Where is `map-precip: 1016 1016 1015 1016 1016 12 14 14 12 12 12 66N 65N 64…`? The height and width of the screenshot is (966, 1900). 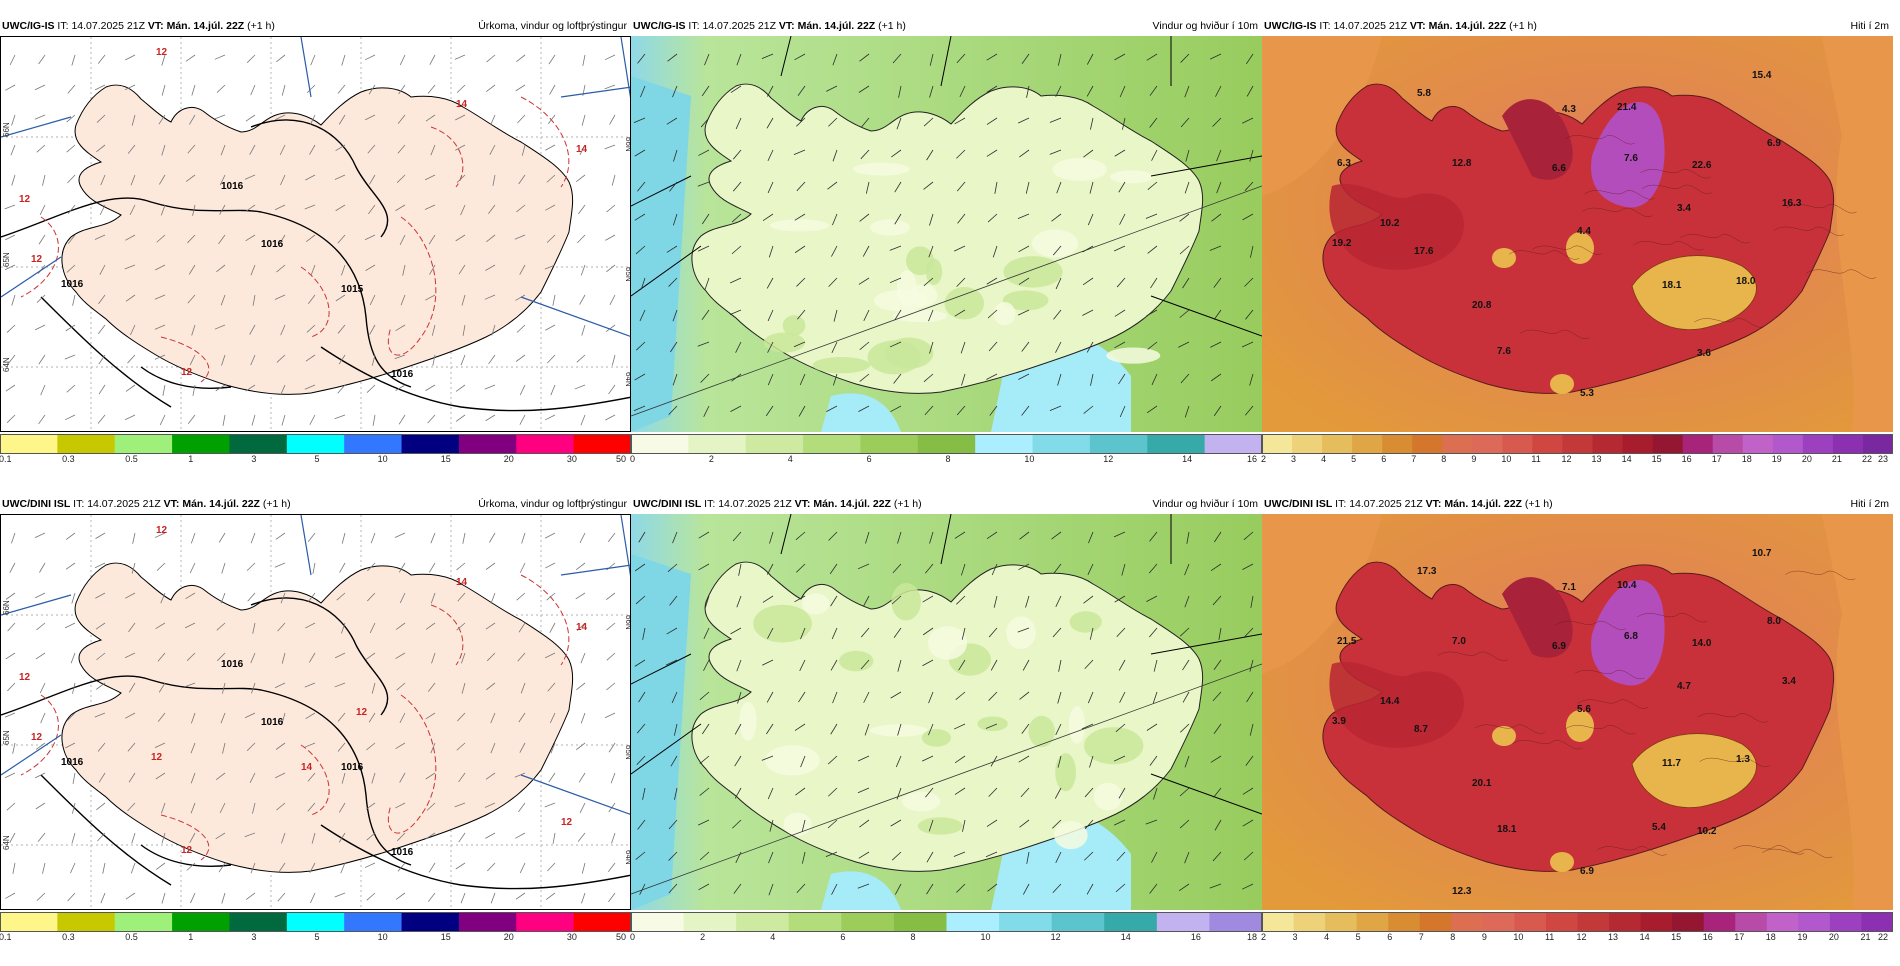 map-precip: 1016 1016 1015 1016 1016 12 14 14 12 12 12 66N 65N 64… is located at coordinates (315, 234).